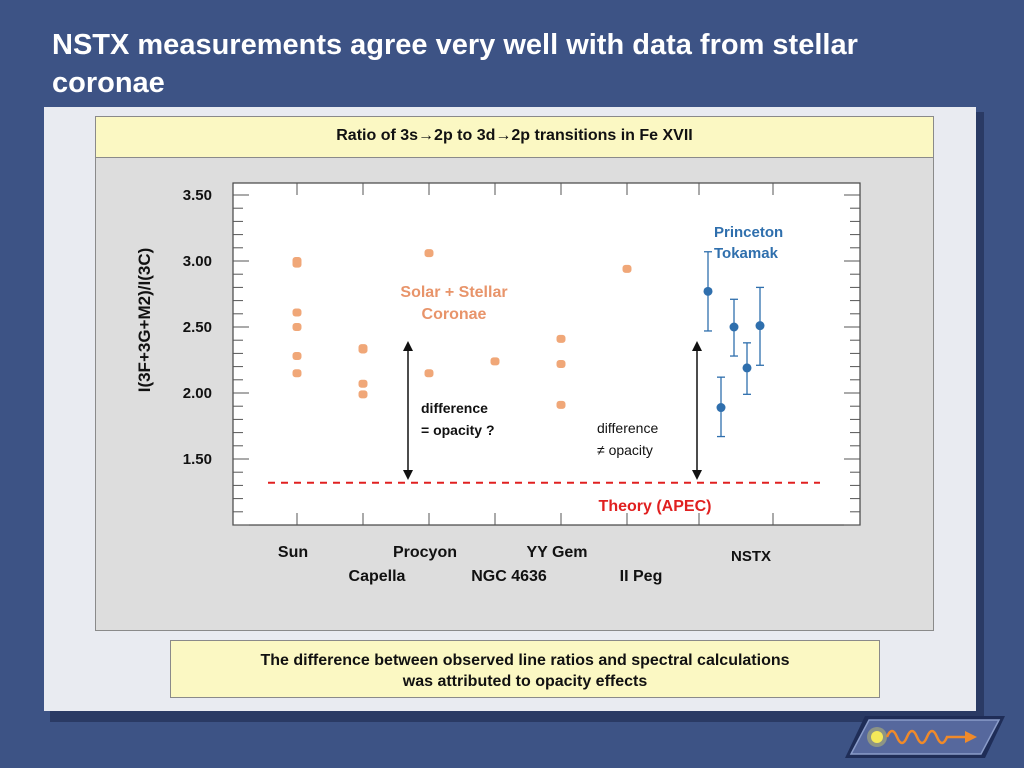 This screenshot has width=1024, height=768. What do you see at coordinates (454, 314) in the screenshot?
I see `stellar-label-line2: Coronae` at bounding box center [454, 314].